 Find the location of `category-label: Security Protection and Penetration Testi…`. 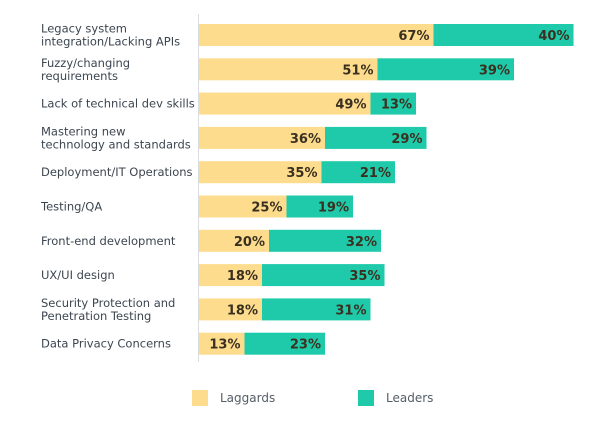

category-label: Security Protection and Penetration Testi… is located at coordinates (108, 309).